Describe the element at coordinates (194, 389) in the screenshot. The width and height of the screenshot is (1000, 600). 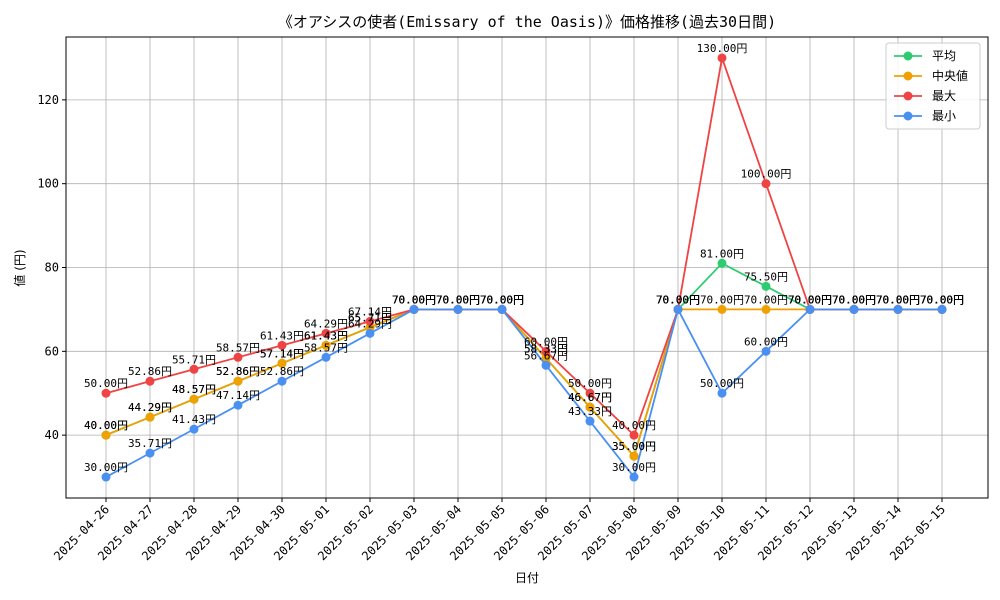
I see `data-label: 48.57円` at that location.